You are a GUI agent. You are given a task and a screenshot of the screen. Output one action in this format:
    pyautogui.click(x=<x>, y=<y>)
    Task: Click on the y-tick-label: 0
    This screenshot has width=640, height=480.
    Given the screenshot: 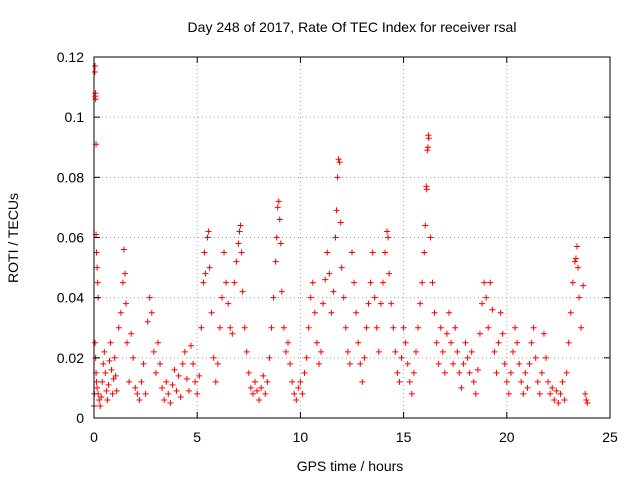 What is the action you would take?
    pyautogui.click(x=80, y=418)
    